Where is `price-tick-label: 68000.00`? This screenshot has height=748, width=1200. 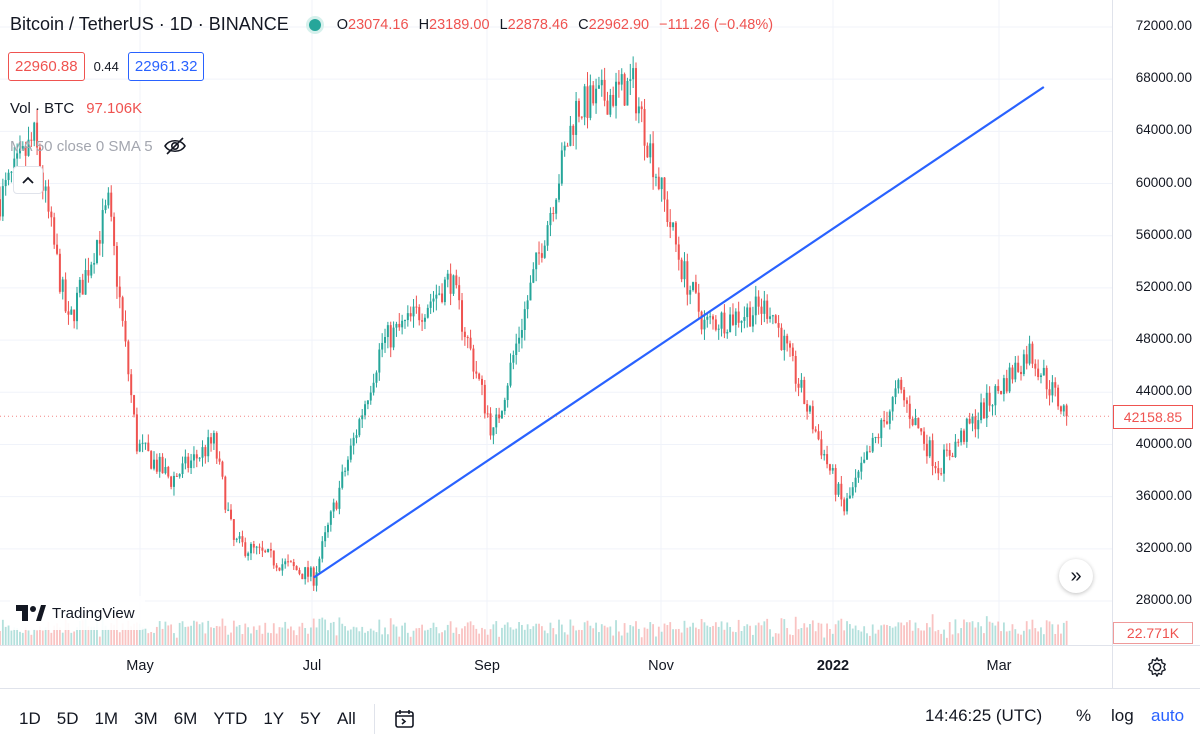 price-tick-label: 68000.00 is located at coordinates (1163, 78).